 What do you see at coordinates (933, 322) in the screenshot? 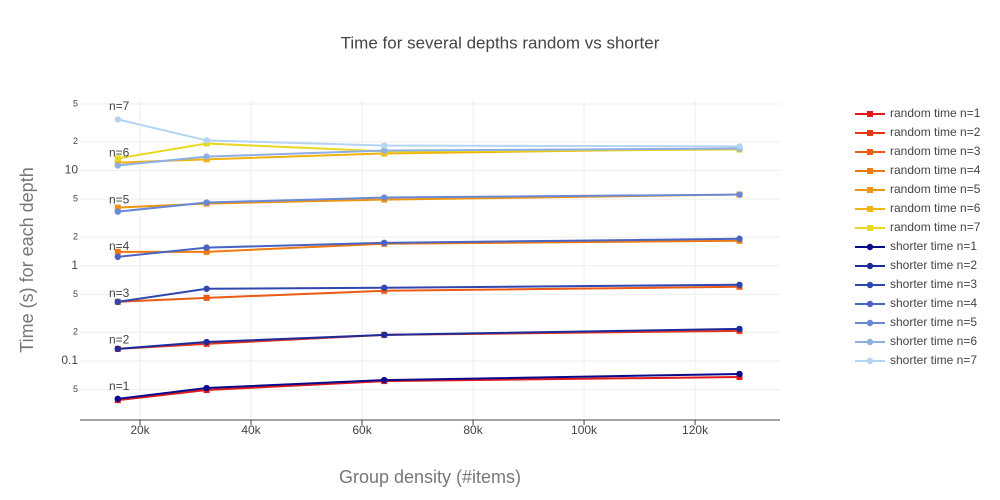
I see `legend-label: shorter time n=5` at bounding box center [933, 322].